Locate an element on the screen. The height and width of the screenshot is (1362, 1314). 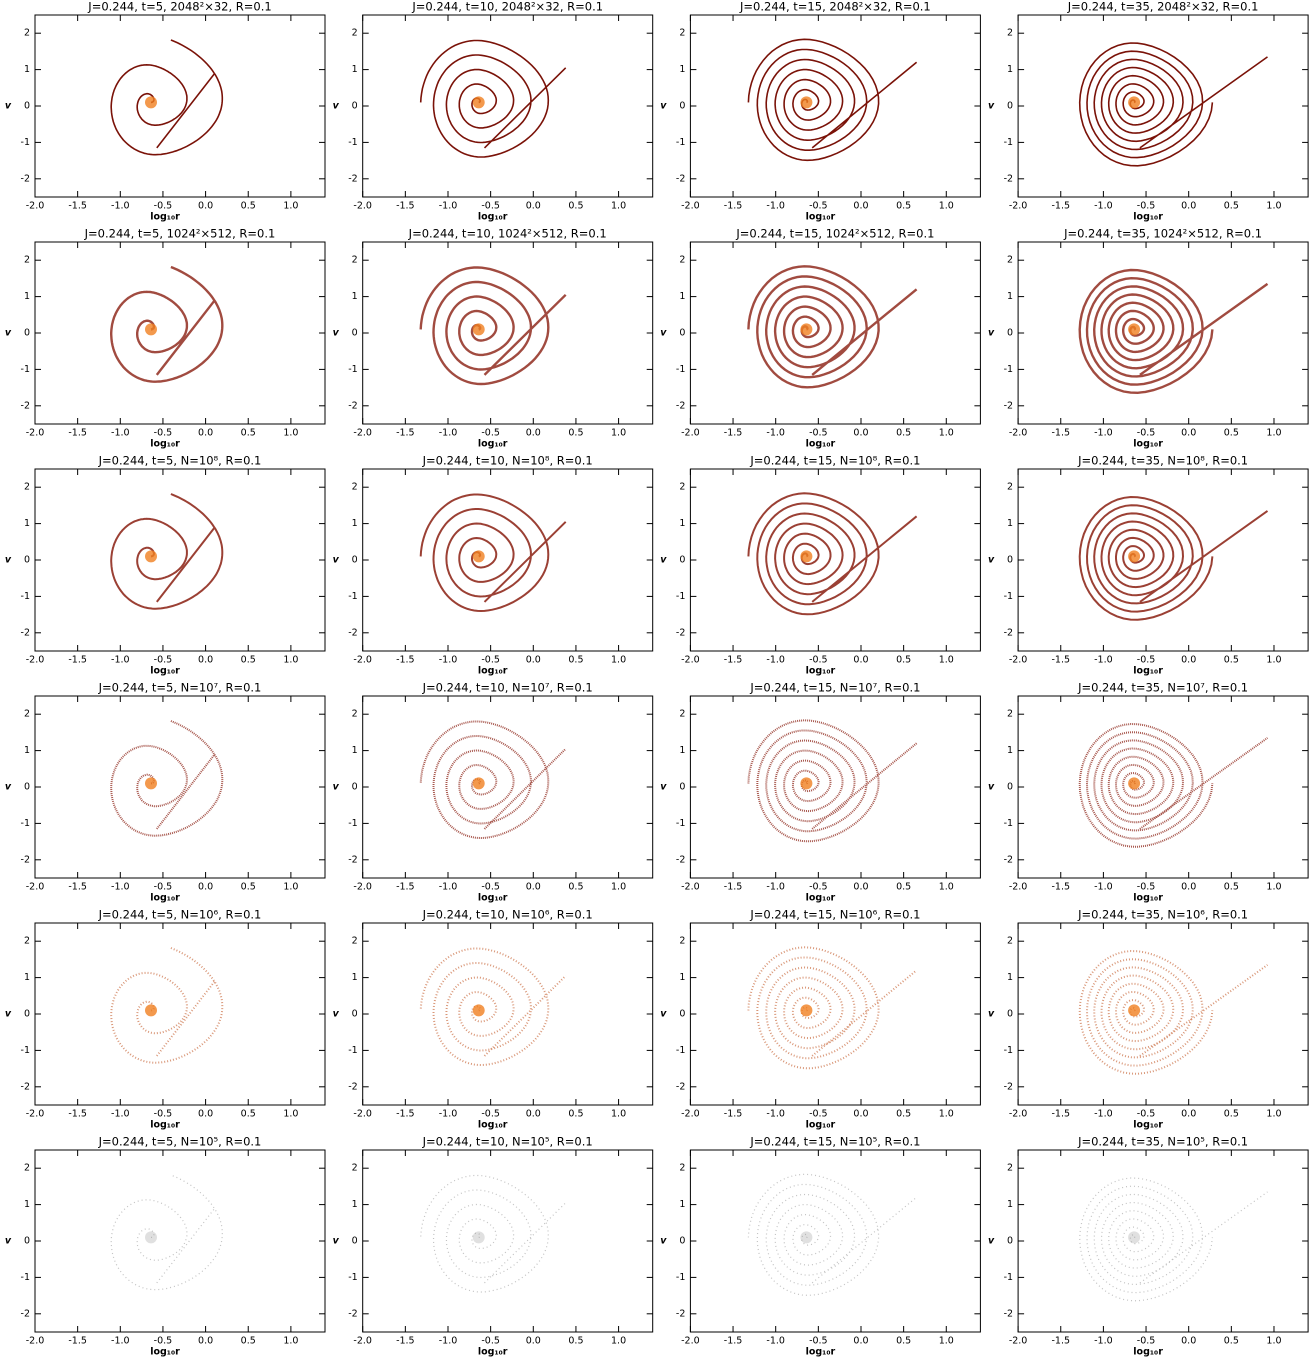
panel-title: J=0.244, t=35, 2048²×32, R=0.1 is located at coordinates (1163, 7).